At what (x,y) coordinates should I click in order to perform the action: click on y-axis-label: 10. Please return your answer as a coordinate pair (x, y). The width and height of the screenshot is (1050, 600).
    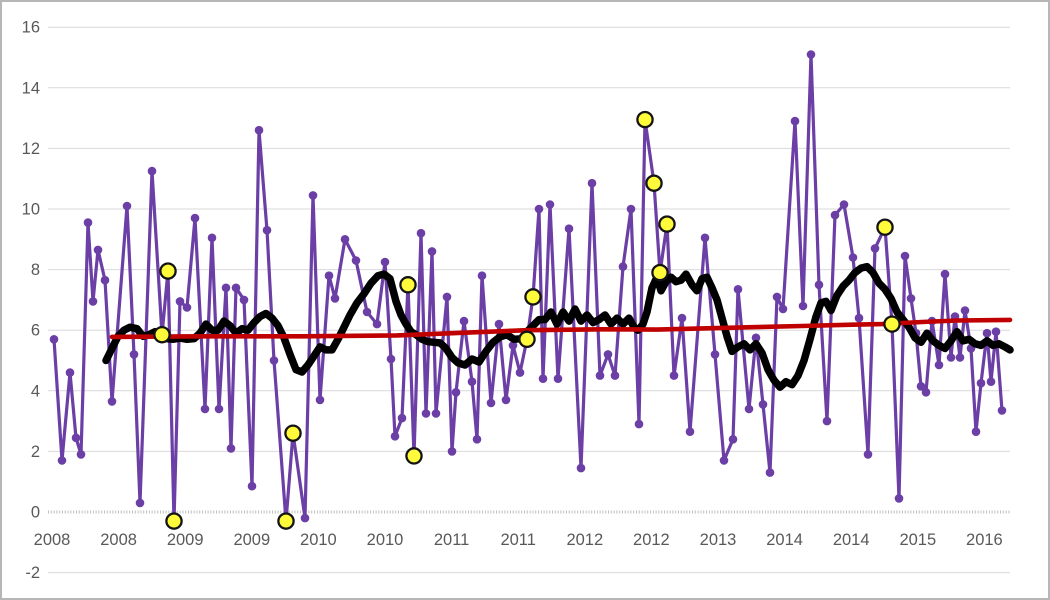
    Looking at the image, I should click on (31, 210).